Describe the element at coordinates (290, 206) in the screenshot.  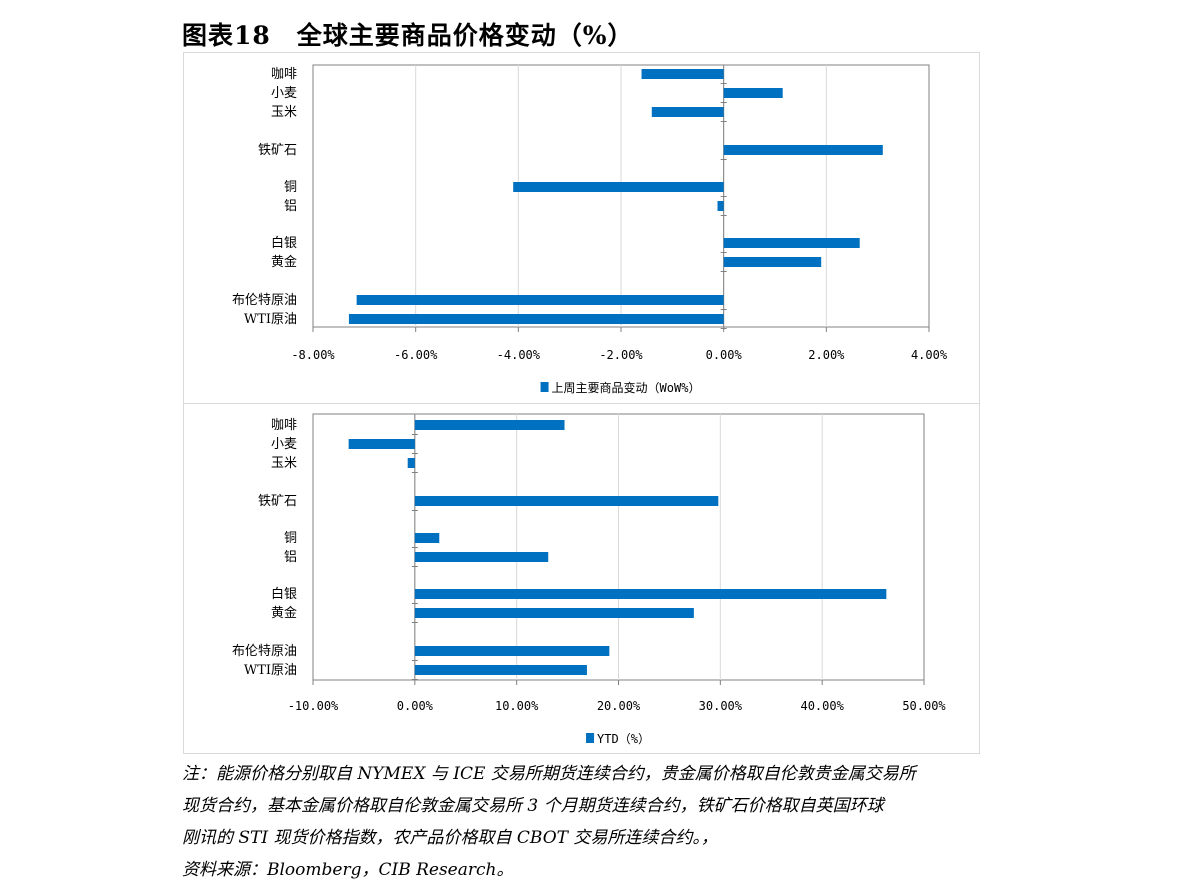
I see `wow-category-label: 铝` at that location.